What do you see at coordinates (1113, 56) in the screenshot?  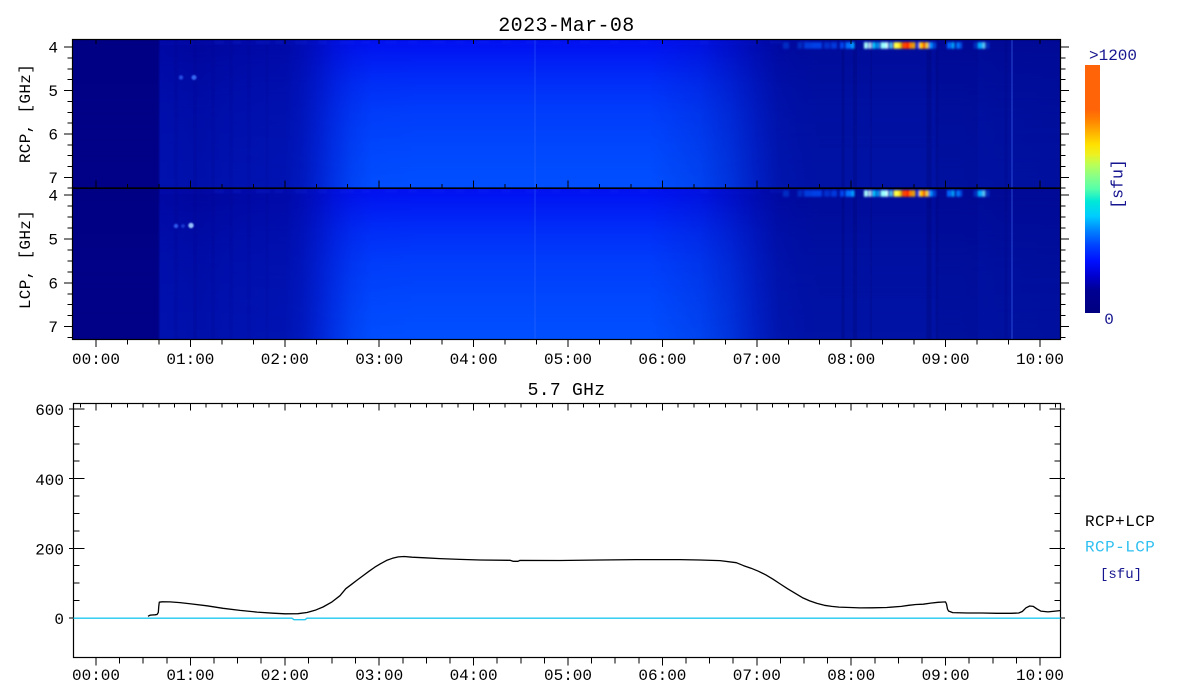 I see `svg-text: >1200` at bounding box center [1113, 56].